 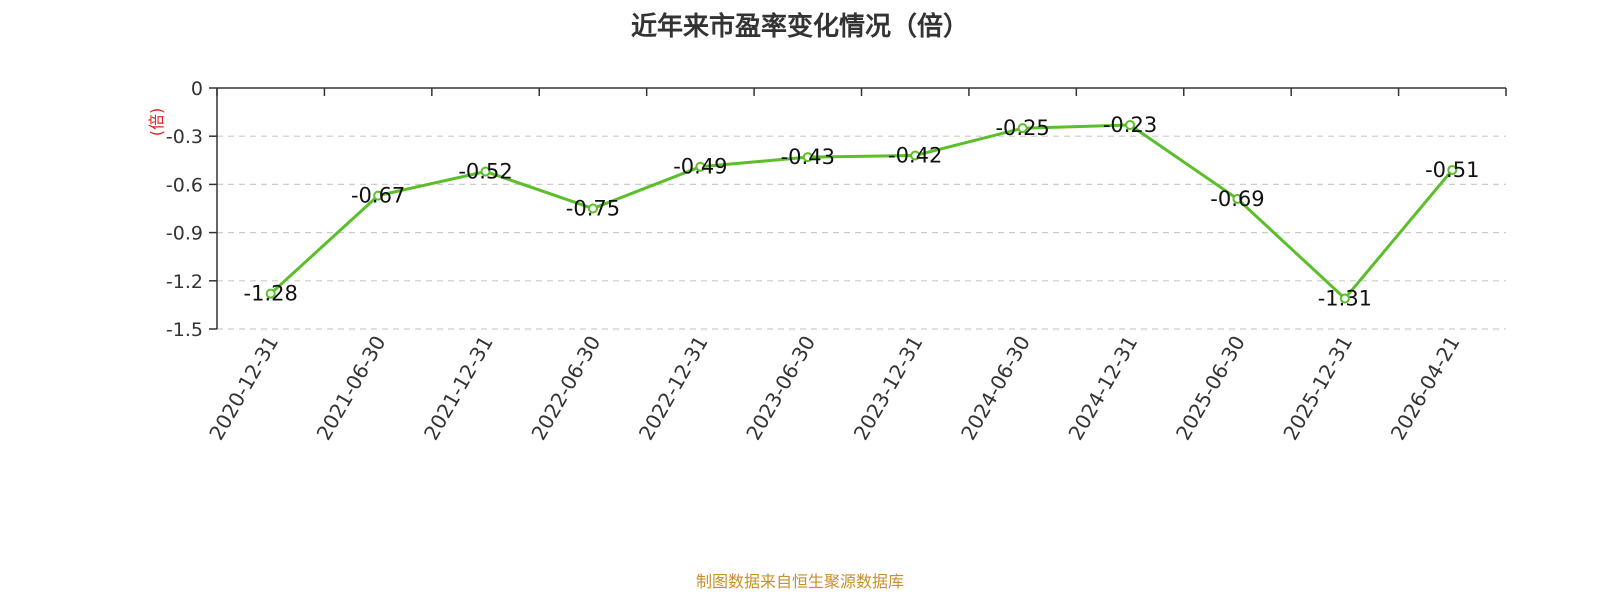 I want to click on x-tick-label: 2026-04-21, so click(x=1425, y=388).